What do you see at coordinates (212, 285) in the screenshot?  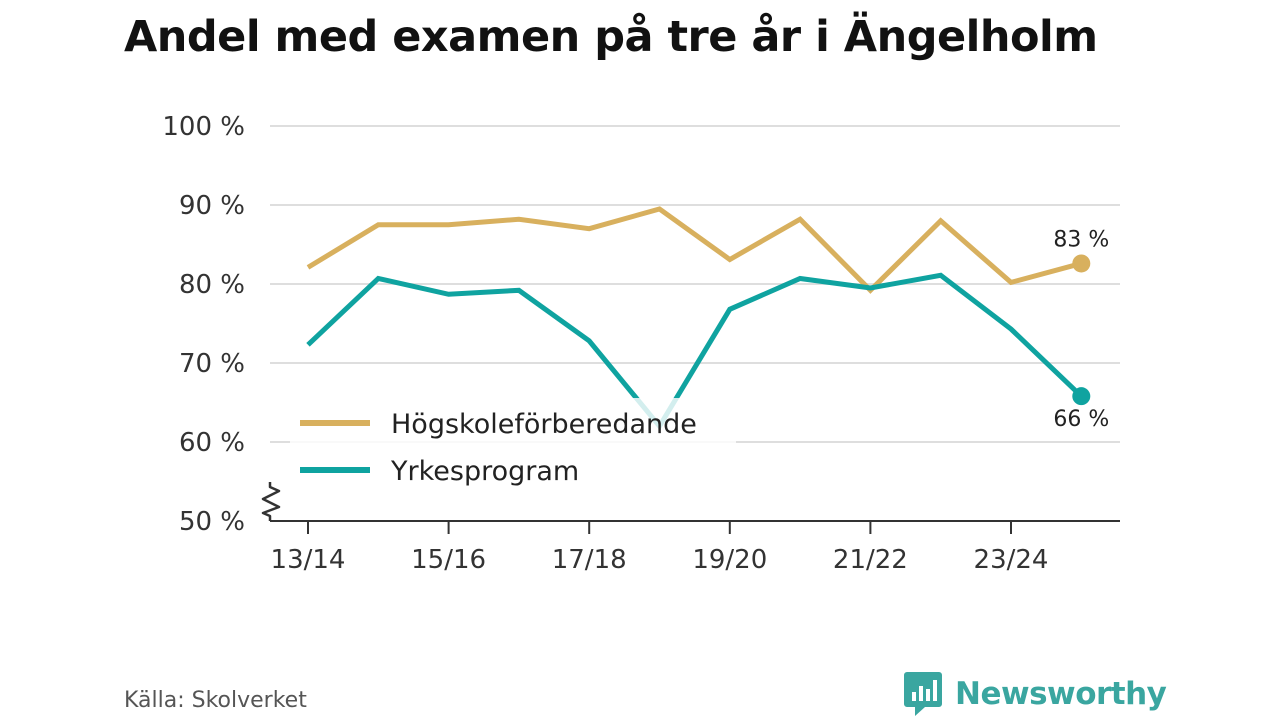 I see `y-tick-label: 80 %` at bounding box center [212, 285].